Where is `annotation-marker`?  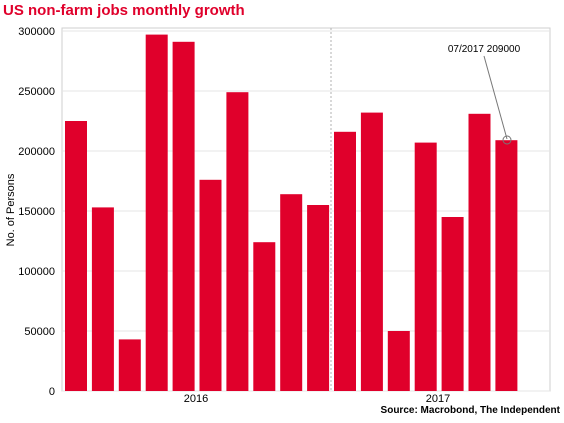
annotation-marker is located at coordinates (507, 140).